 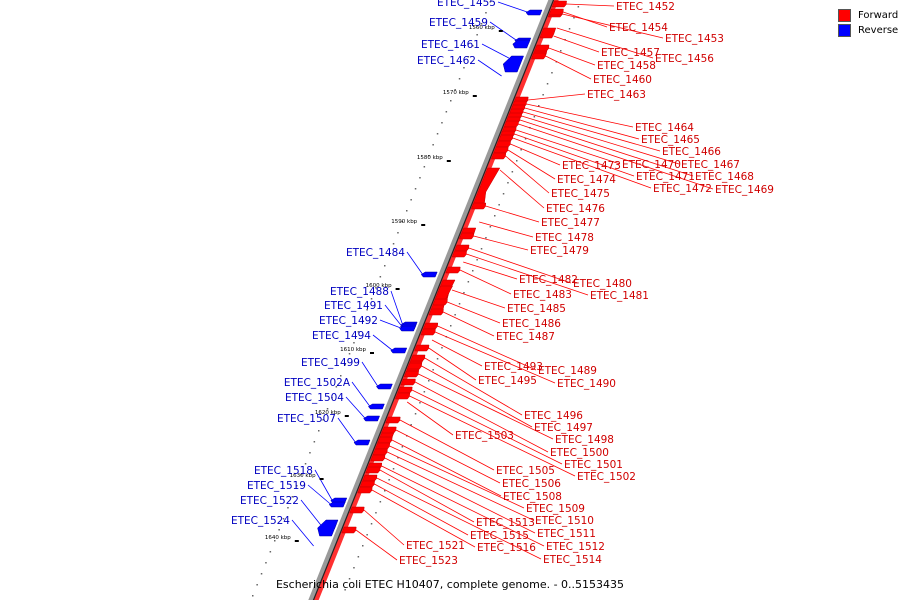 What do you see at coordinates (499, 536) in the screenshot?
I see `forward-gene-label: ETEC_1515` at bounding box center [499, 536].